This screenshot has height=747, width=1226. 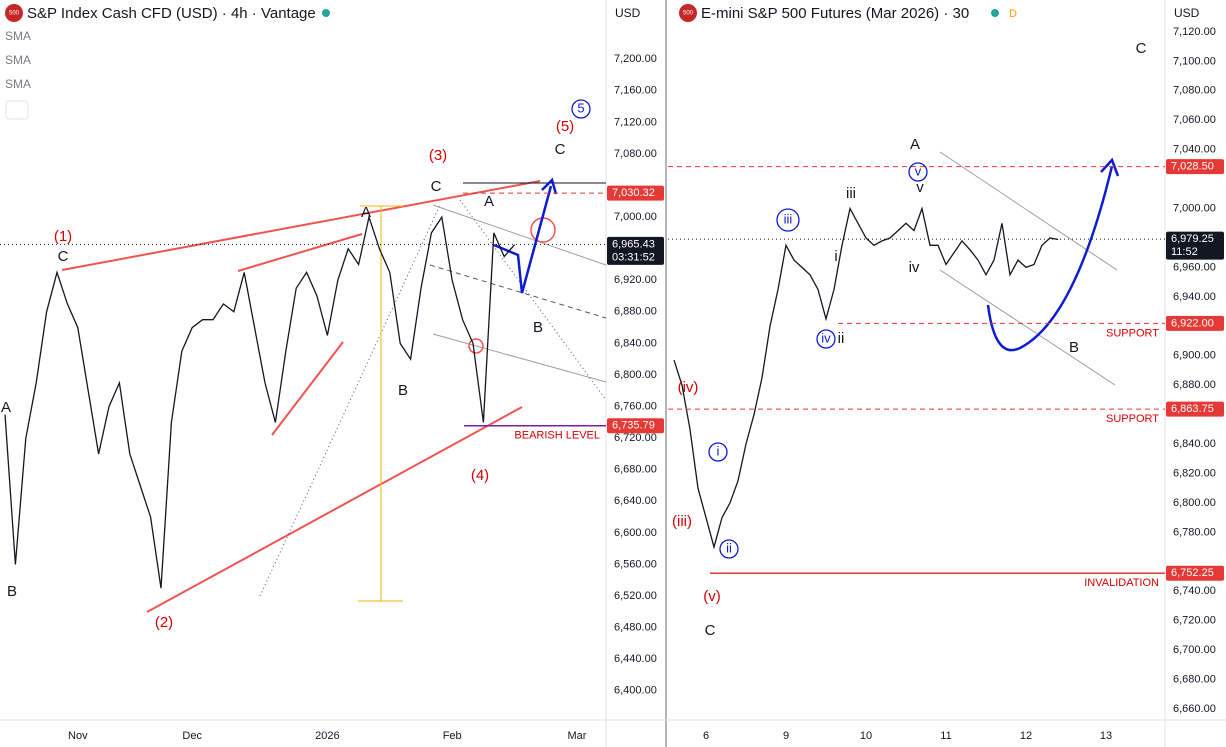 What do you see at coordinates (1192, 573) in the screenshot?
I see `price-label: 6,752.25` at bounding box center [1192, 573].